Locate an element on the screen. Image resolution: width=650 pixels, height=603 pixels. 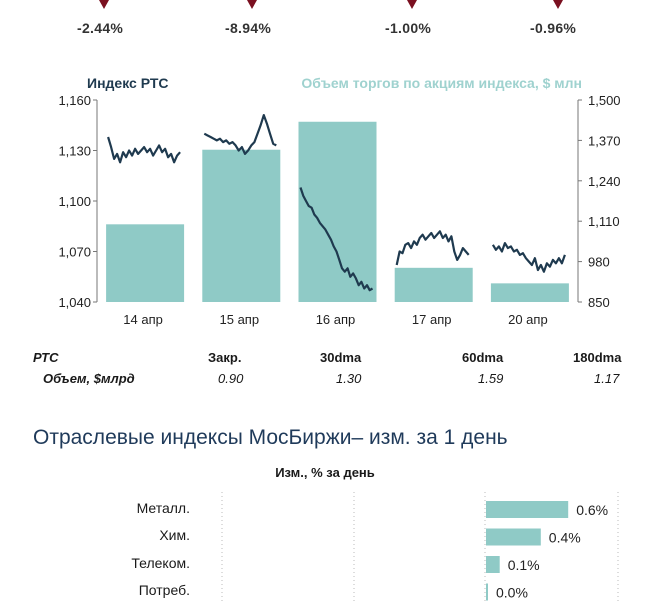
right-tick-label: 1,240 is located at coordinates (604, 181).